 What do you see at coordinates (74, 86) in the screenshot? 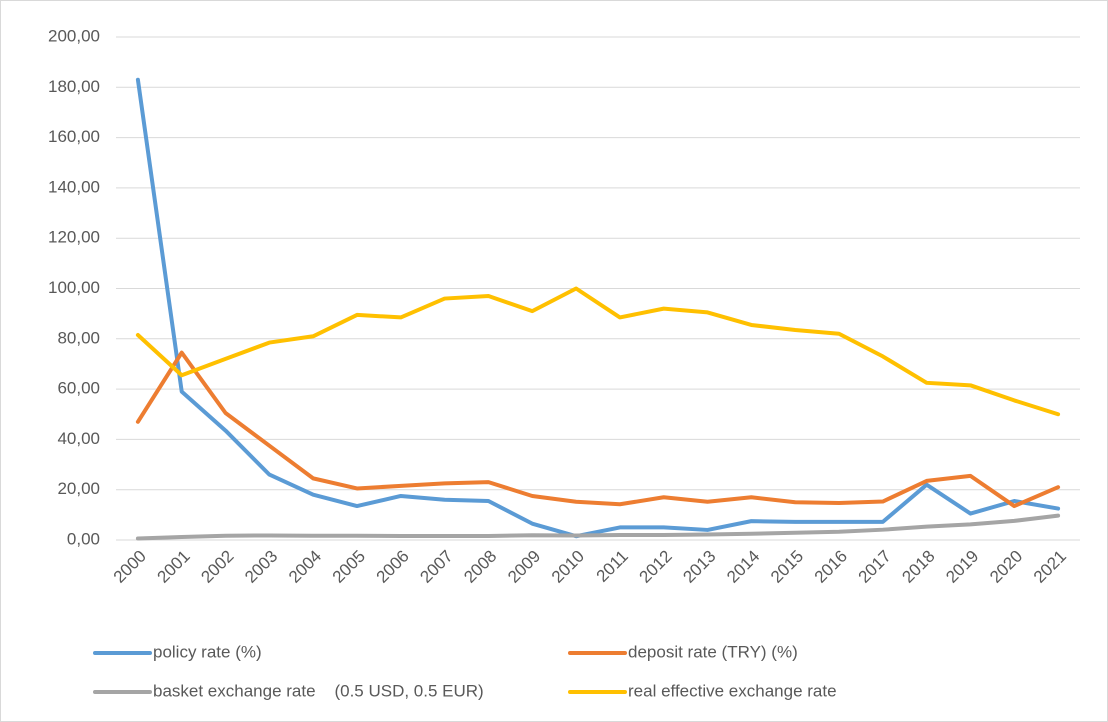
I see `y-tick-label: 180,00` at bounding box center [74, 86].